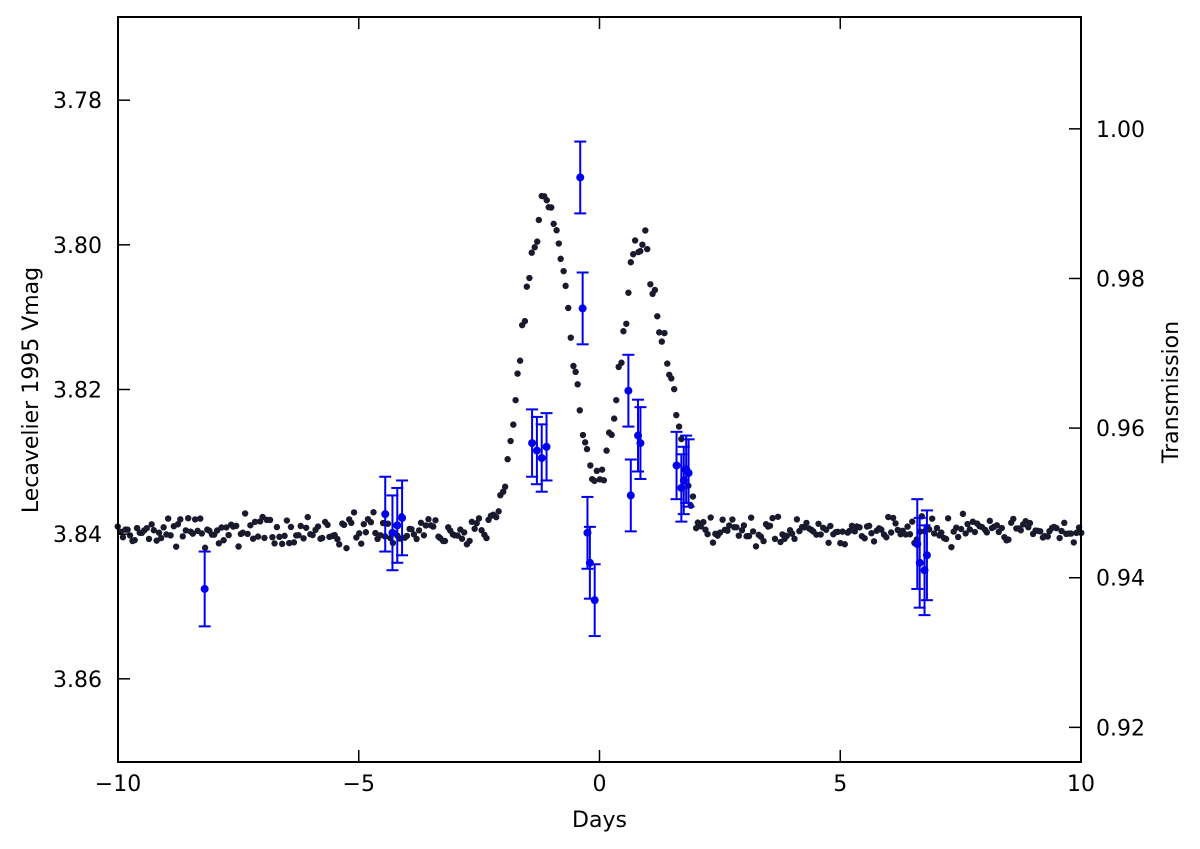 This screenshot has height=849, width=1200. What do you see at coordinates (600, 784) in the screenshot?
I see `x-tick-label: 0` at bounding box center [600, 784].